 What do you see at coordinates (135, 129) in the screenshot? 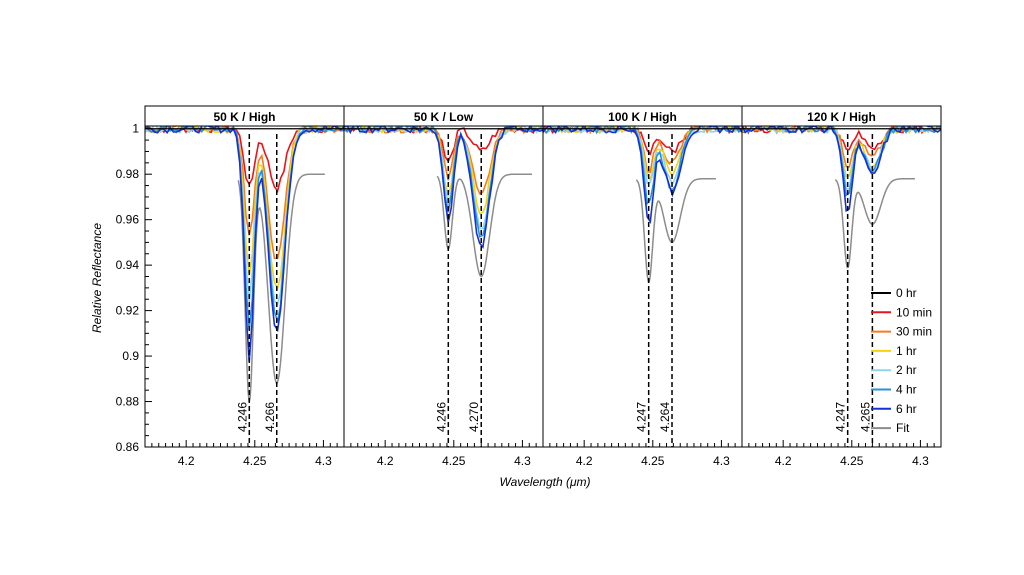
I see `y-tick-label: 1` at bounding box center [135, 129].